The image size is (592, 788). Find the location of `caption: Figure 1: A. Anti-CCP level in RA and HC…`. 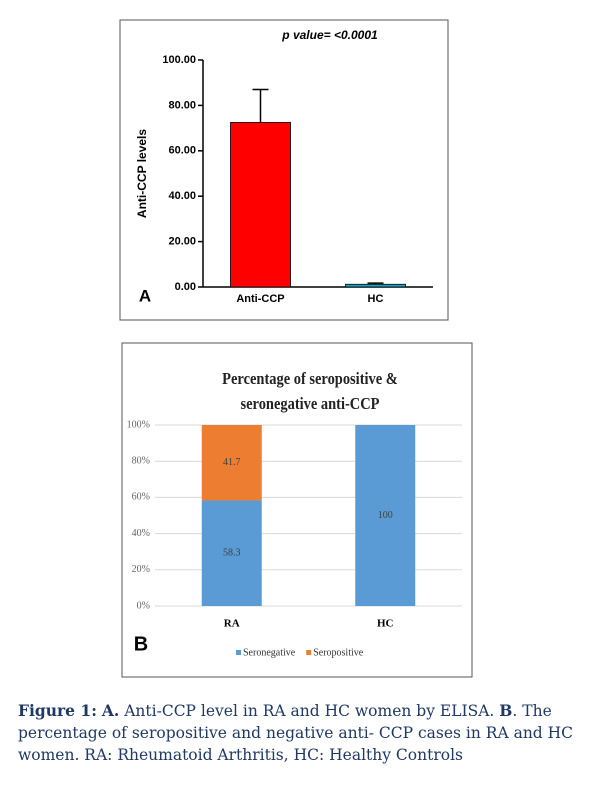

caption: Figure 1: A. Anti-CCP level in RA and HC… is located at coordinates (298, 733).